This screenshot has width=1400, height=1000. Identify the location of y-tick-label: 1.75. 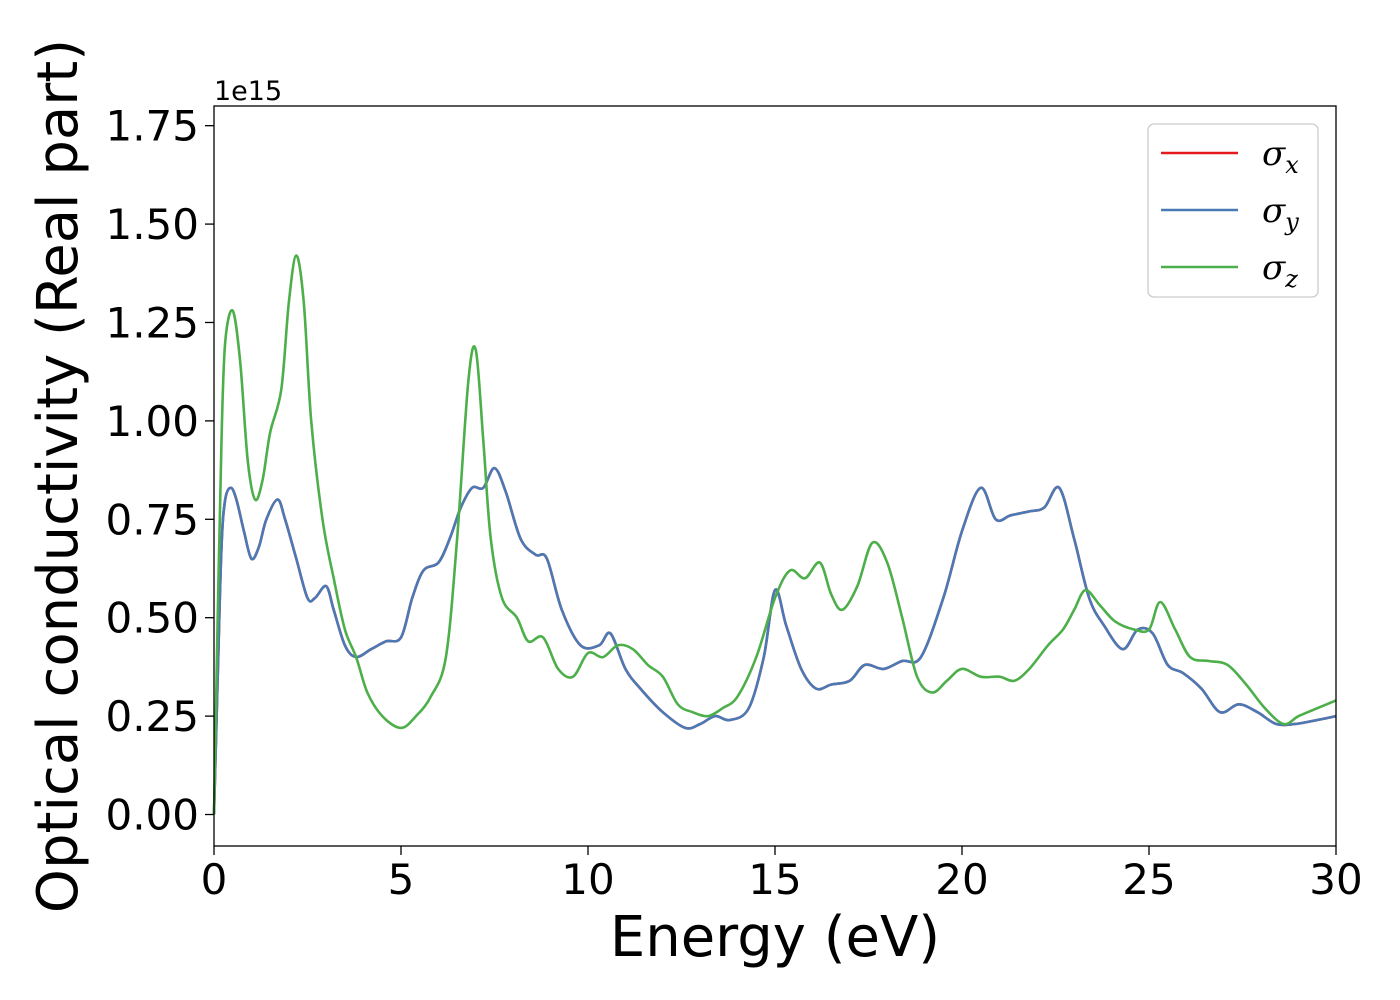
(152, 126).